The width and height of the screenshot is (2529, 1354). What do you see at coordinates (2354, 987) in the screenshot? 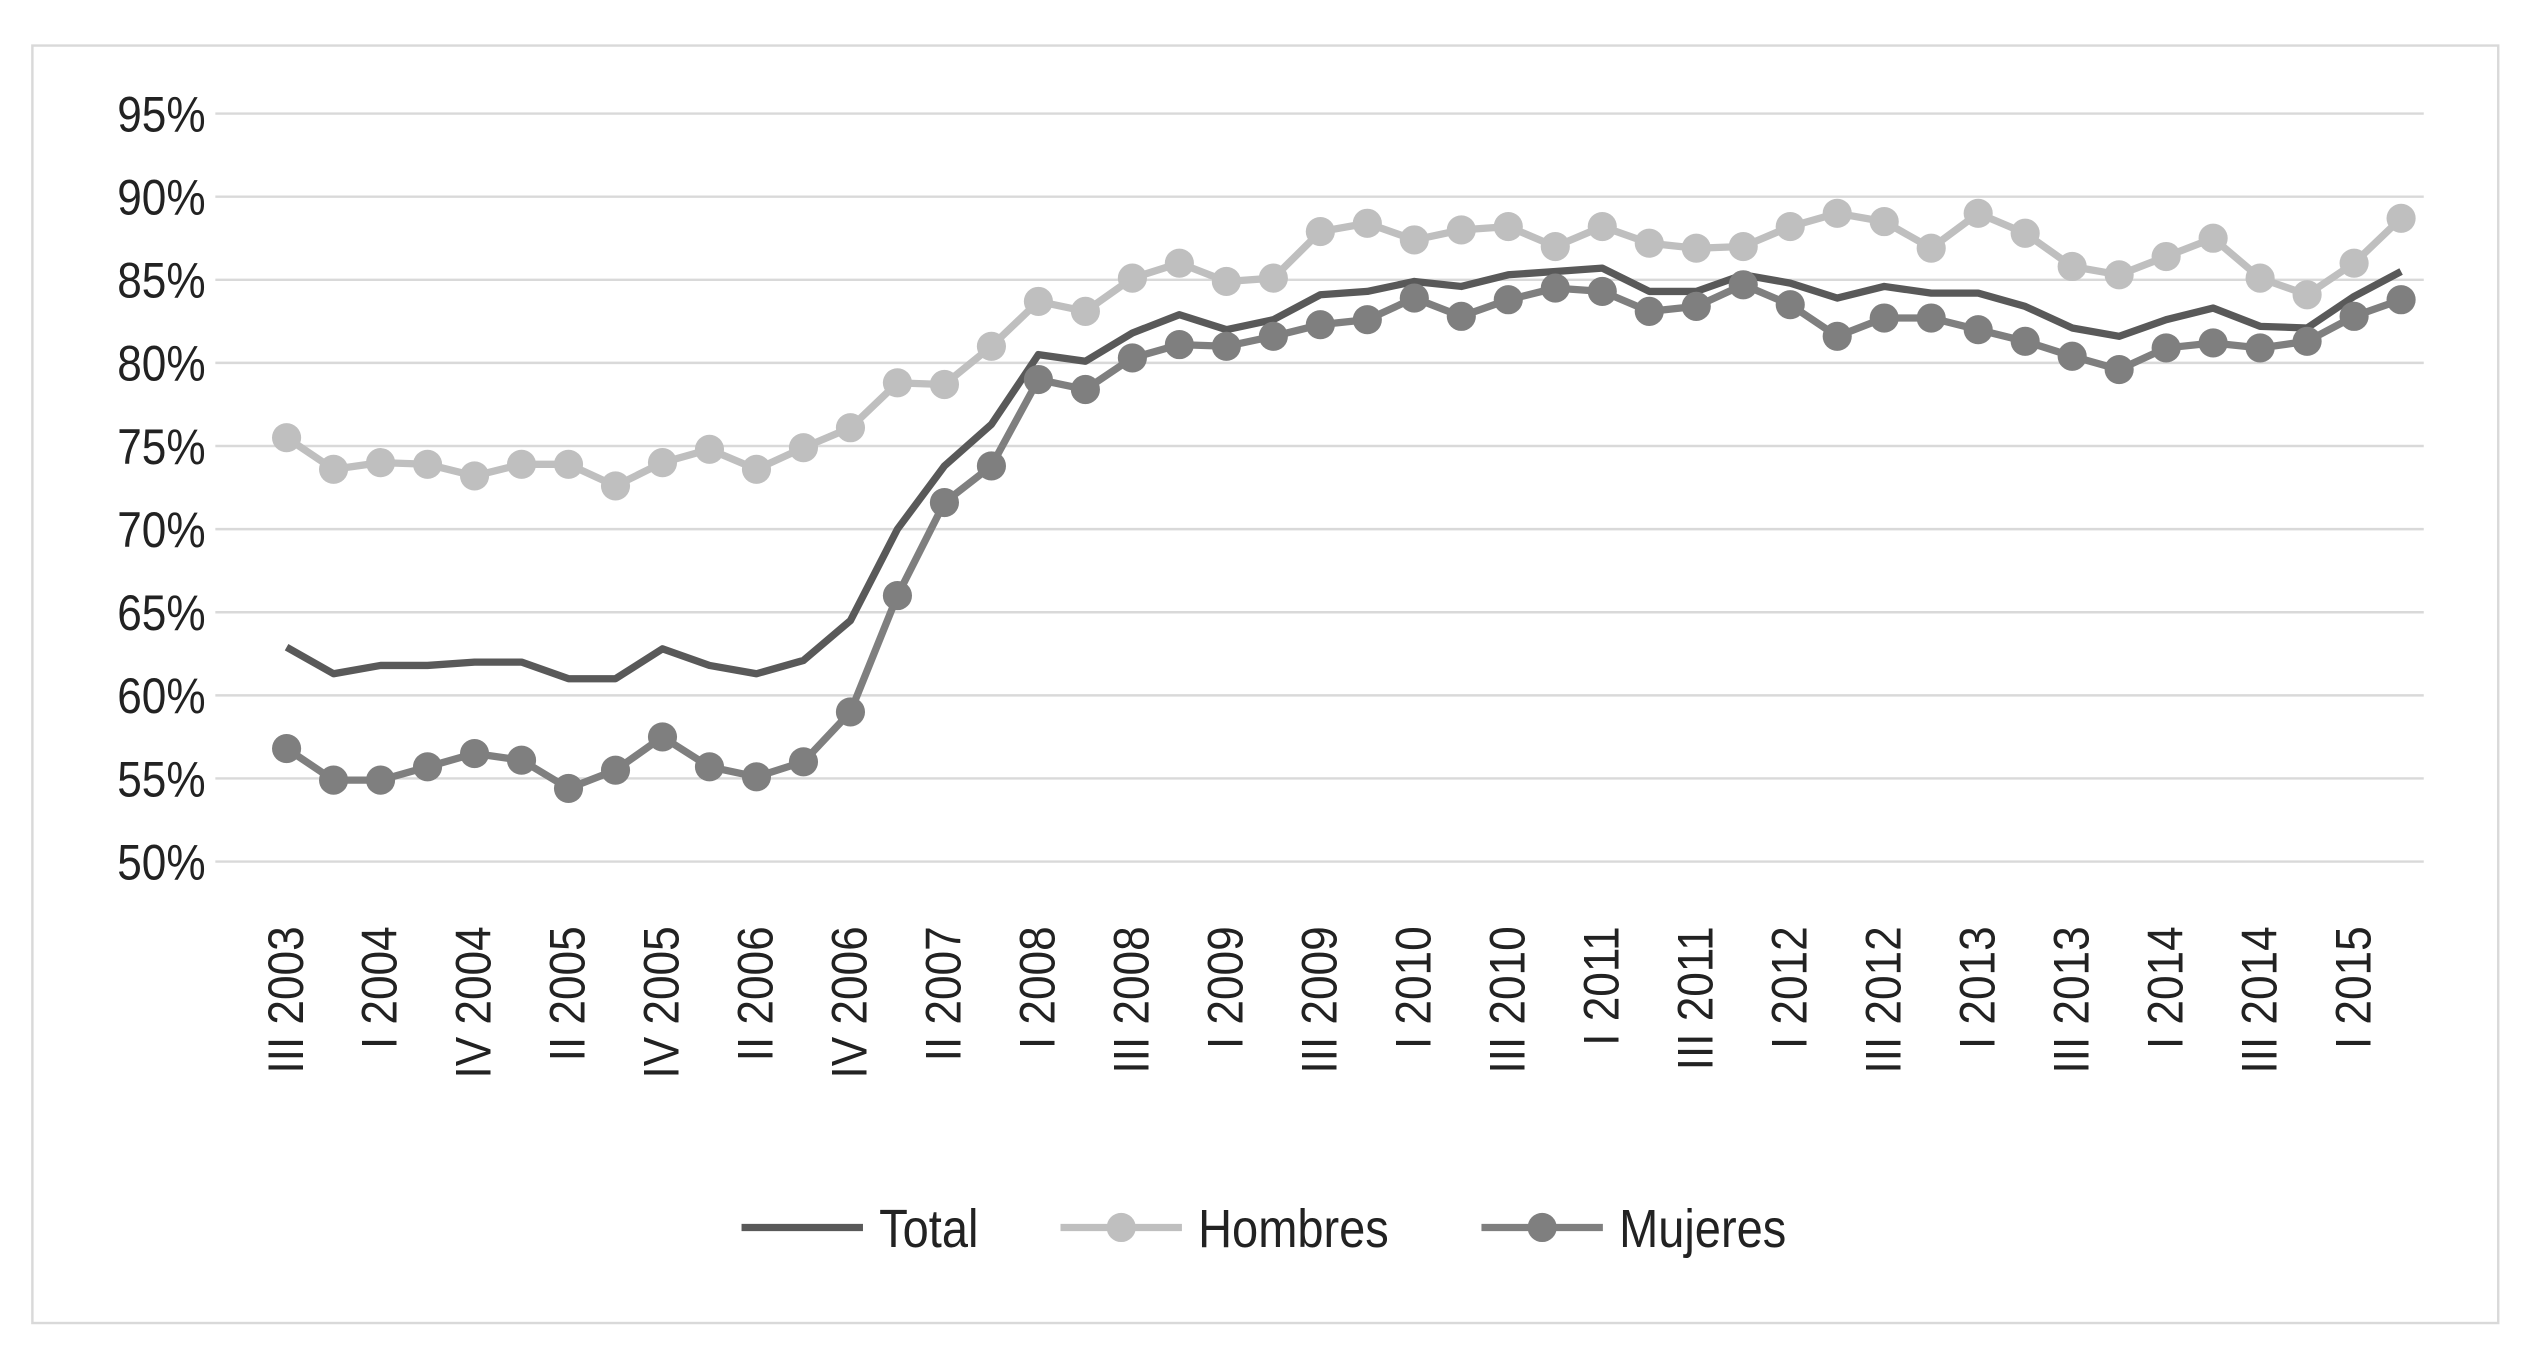
I see `x-tick-label: I 2015` at bounding box center [2354, 987].